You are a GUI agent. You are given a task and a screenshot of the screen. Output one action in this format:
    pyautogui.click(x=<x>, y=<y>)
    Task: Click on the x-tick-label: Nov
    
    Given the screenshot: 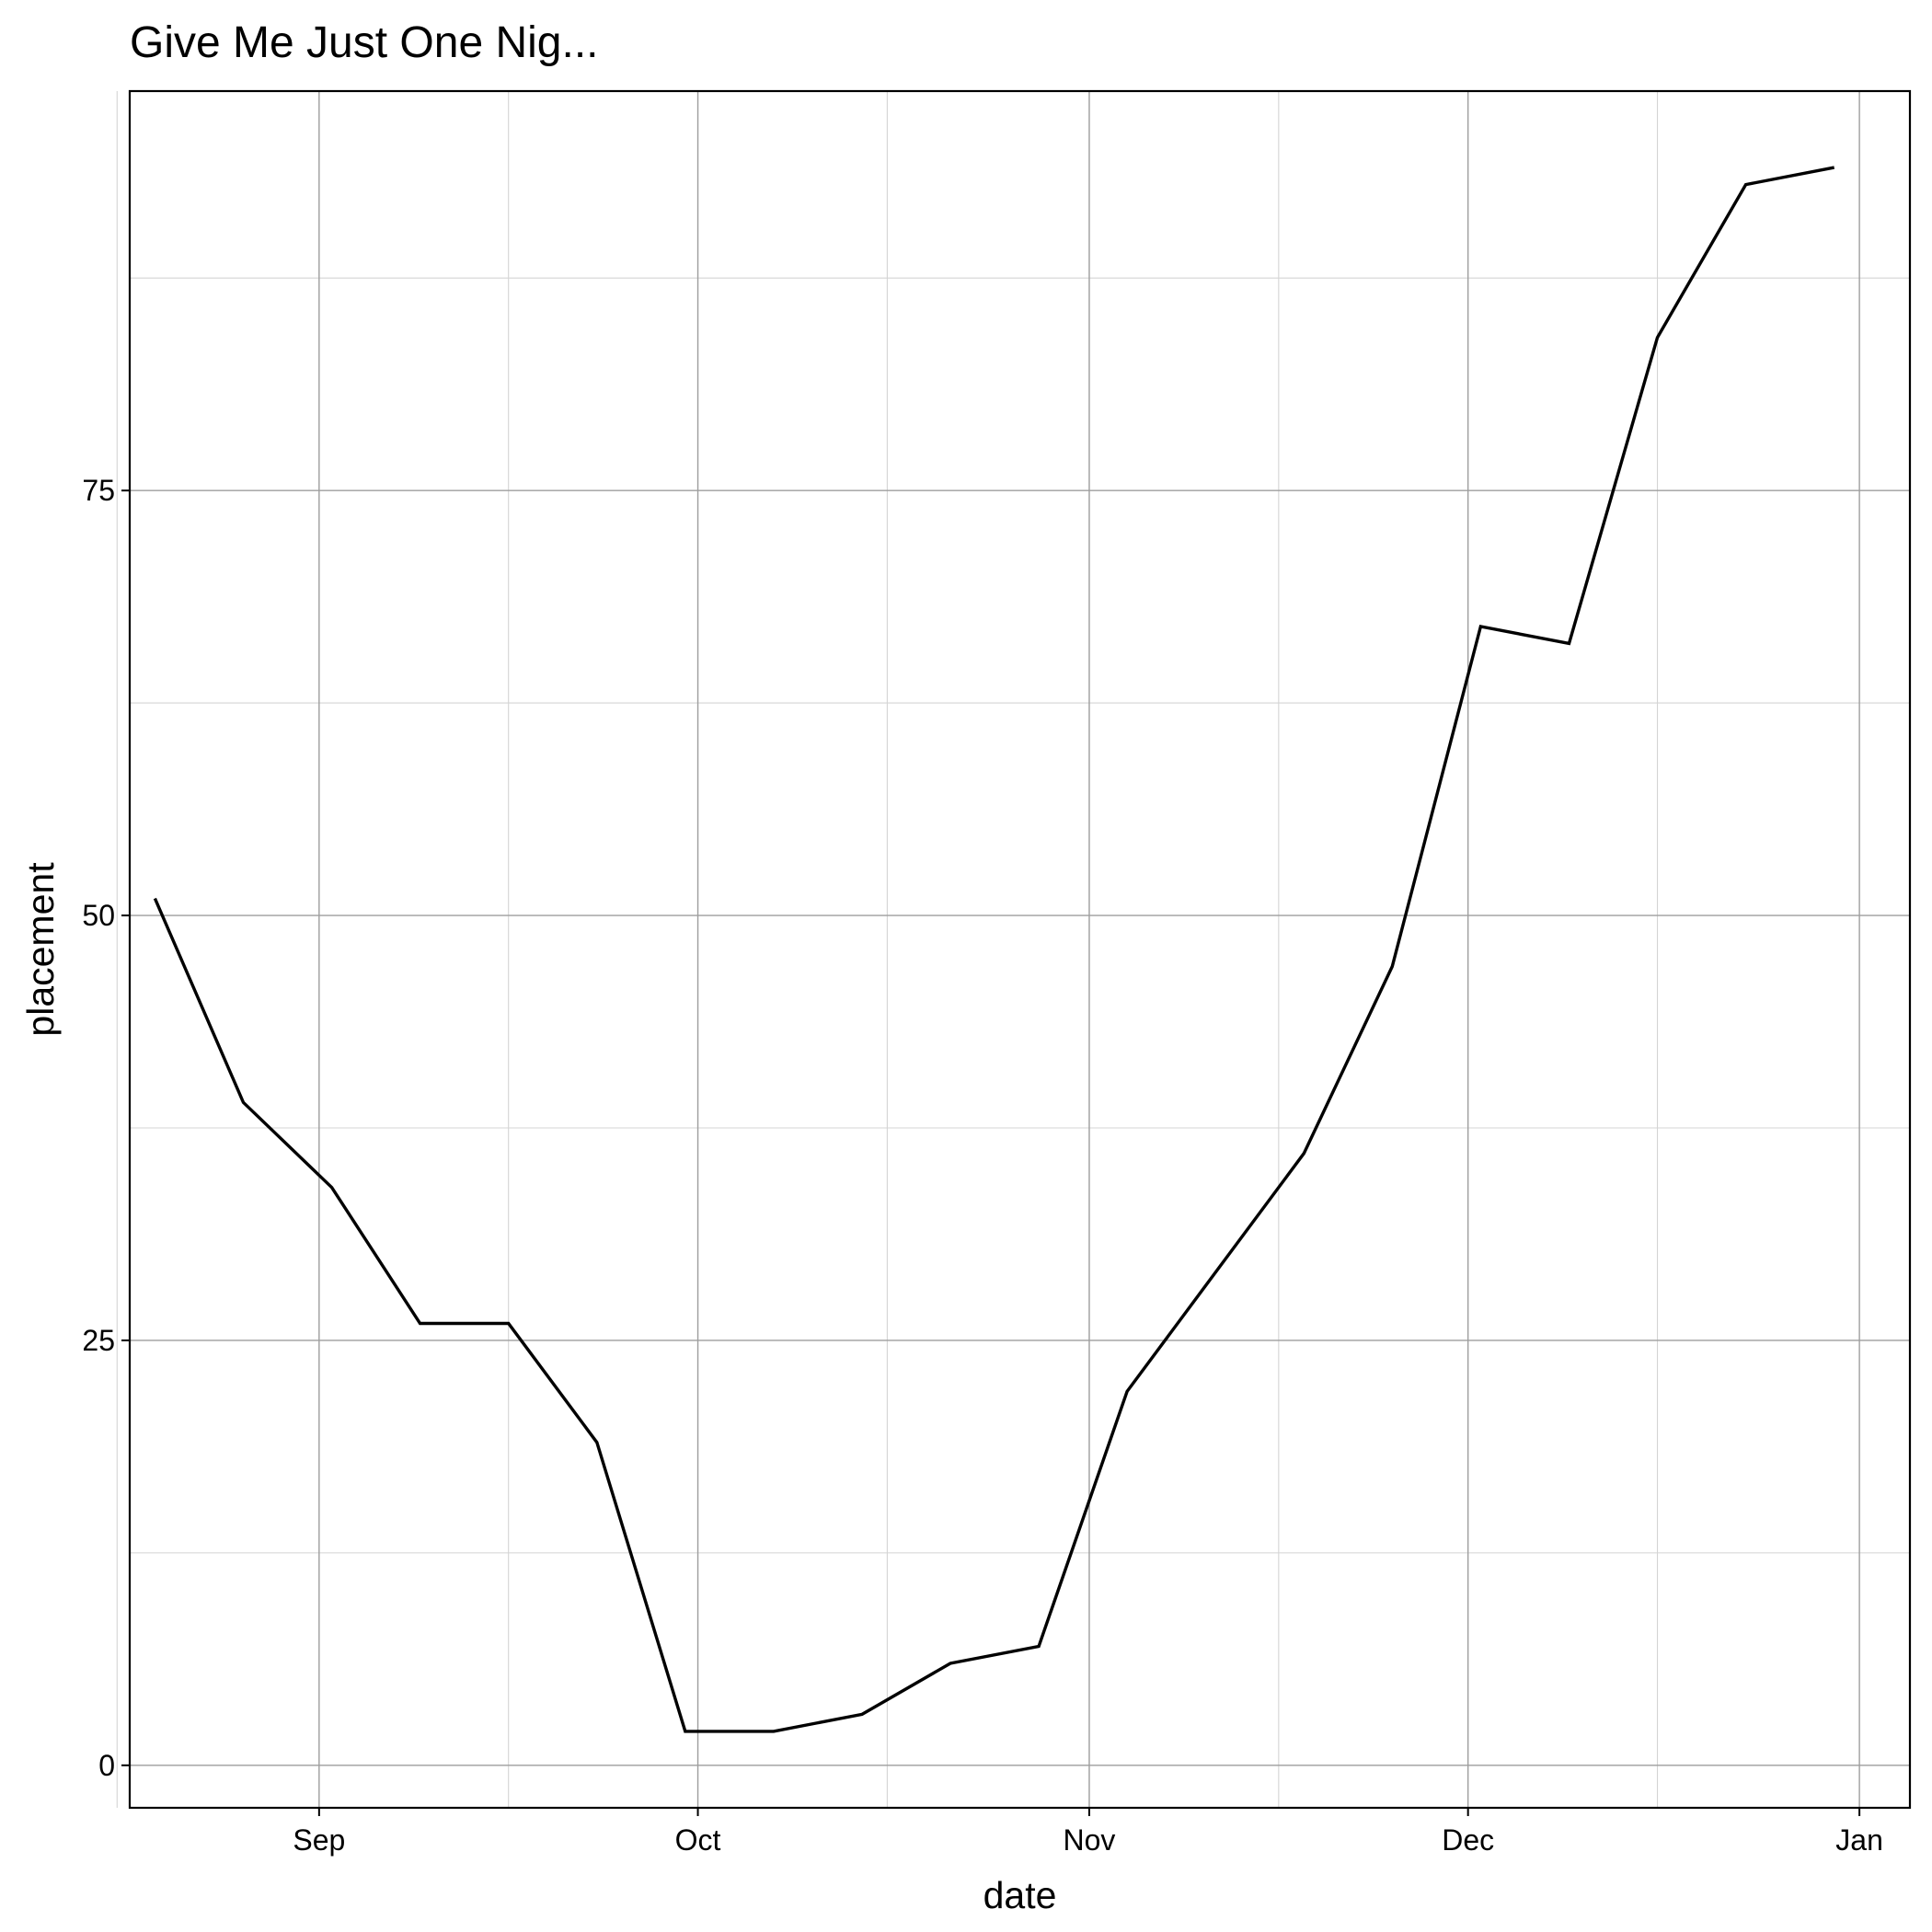 What is the action you would take?
    pyautogui.click(x=1090, y=1840)
    